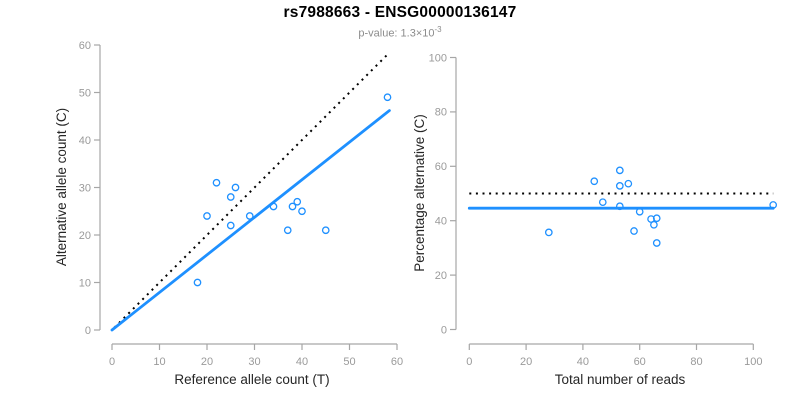  What do you see at coordinates (254, 362) in the screenshot?
I see `x-tick-label: 30` at bounding box center [254, 362].